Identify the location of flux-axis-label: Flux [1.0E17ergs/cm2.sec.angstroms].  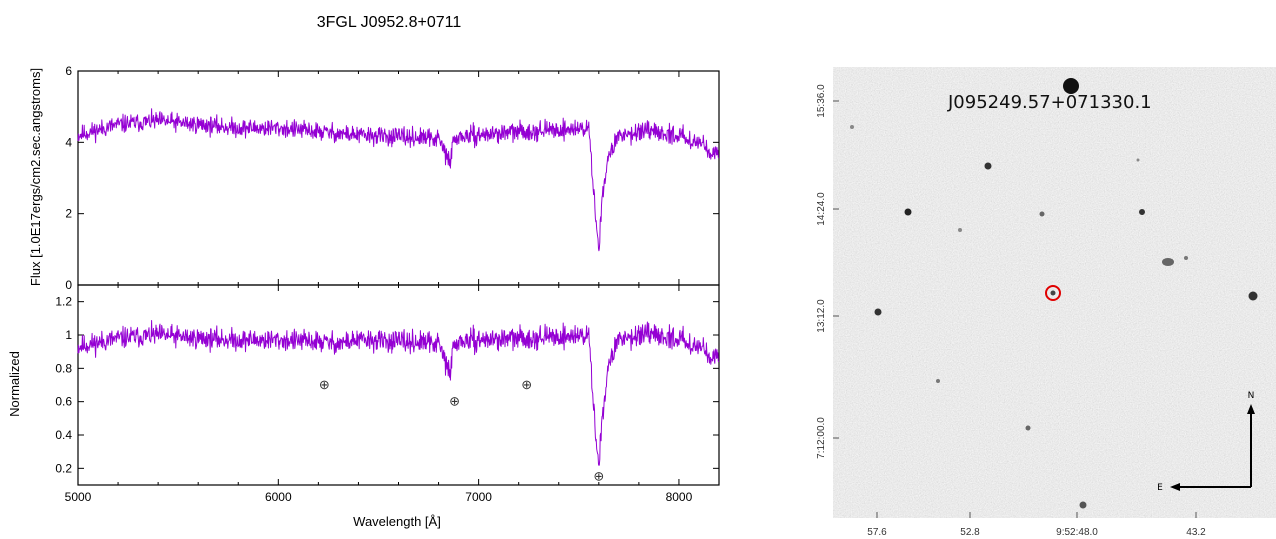
(35, 177).